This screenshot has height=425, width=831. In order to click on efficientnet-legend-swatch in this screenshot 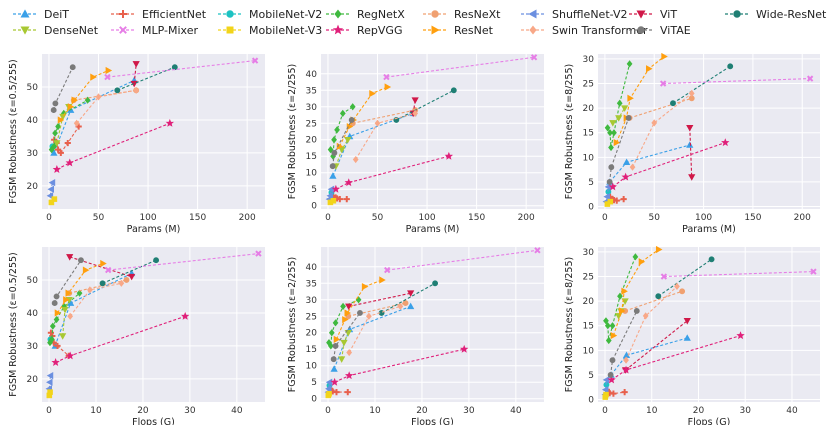, I will do `click(123, 14)`.